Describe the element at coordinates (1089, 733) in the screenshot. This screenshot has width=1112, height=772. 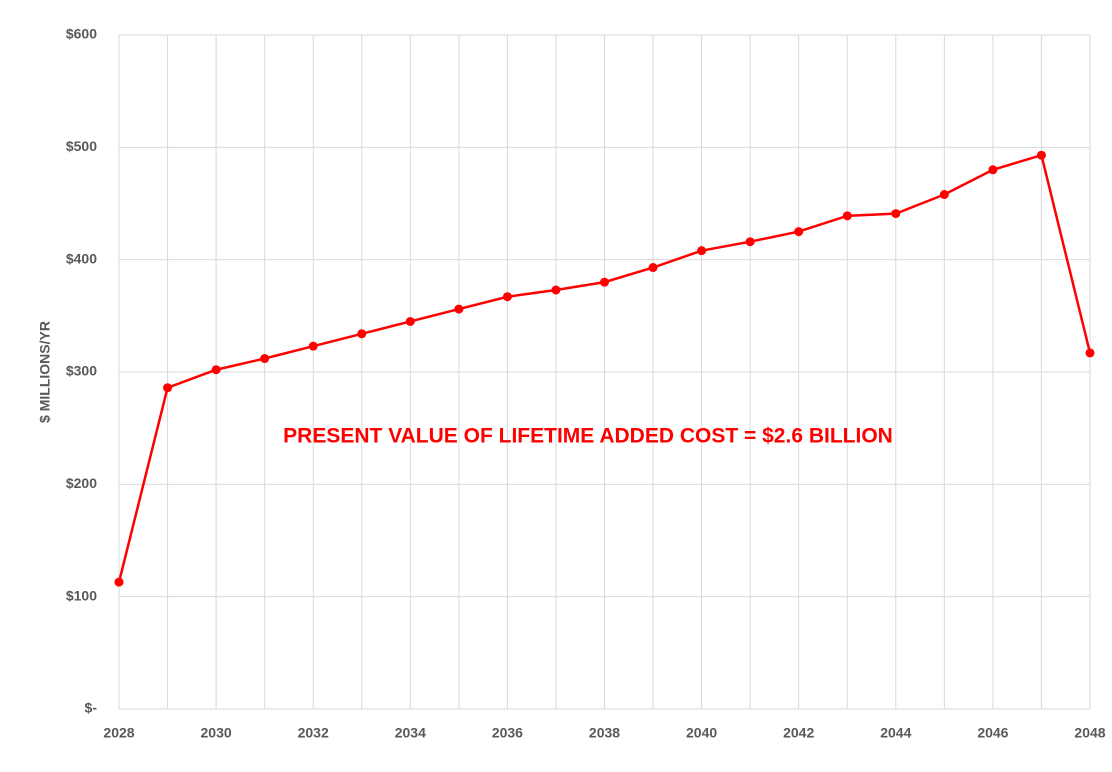
I see `x-tick-label: 2048` at that location.